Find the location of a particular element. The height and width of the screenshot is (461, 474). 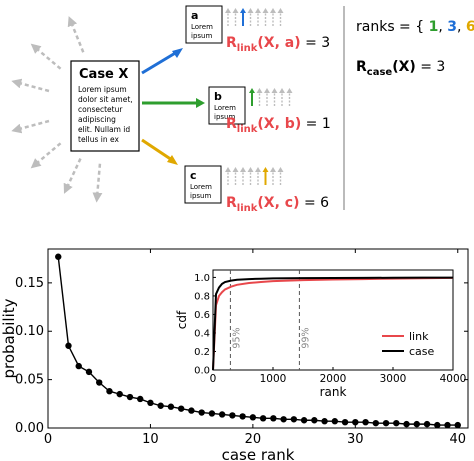

arrow-to-a-head is located at coordinates (177, 53).